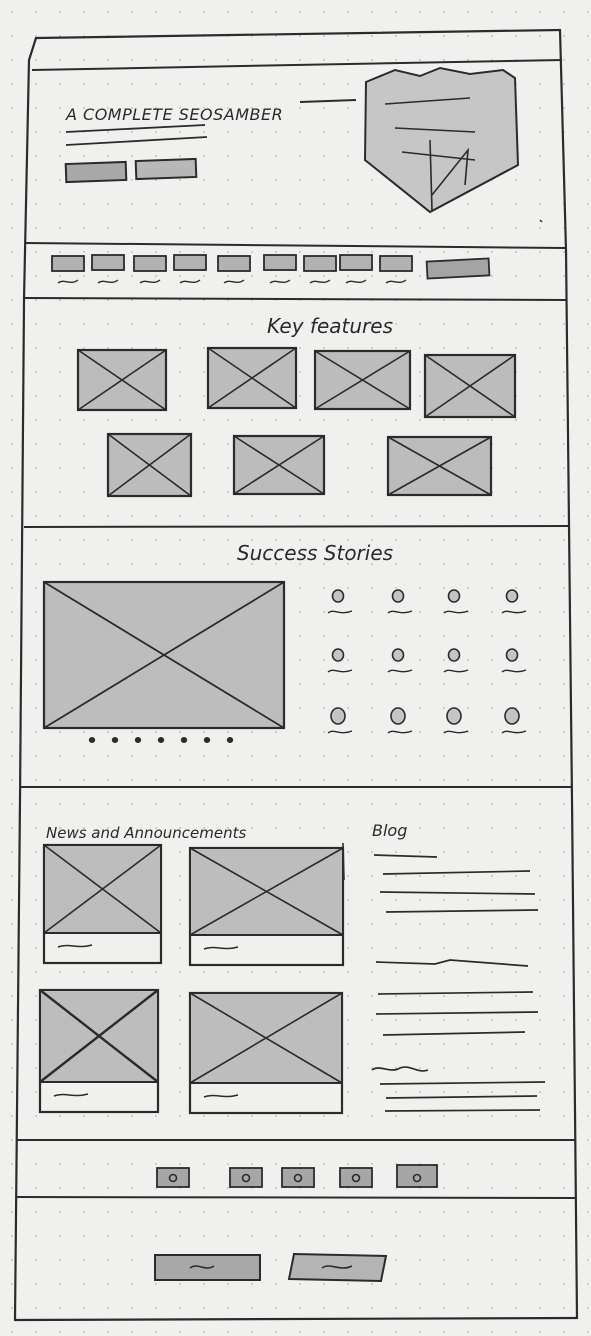 The image size is (591, 1336). I want to click on footer-section, so click(271, 1267).